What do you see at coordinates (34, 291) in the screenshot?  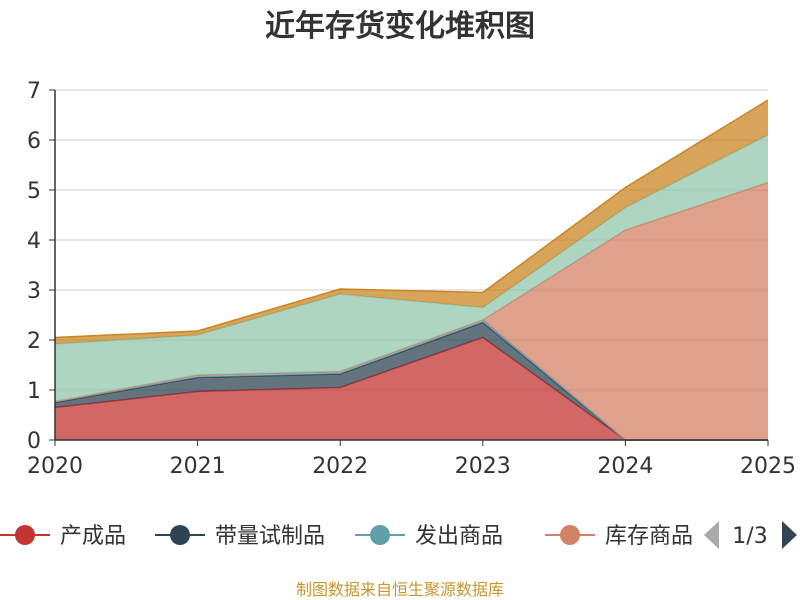 I see `y-tick-label: 3` at bounding box center [34, 291].